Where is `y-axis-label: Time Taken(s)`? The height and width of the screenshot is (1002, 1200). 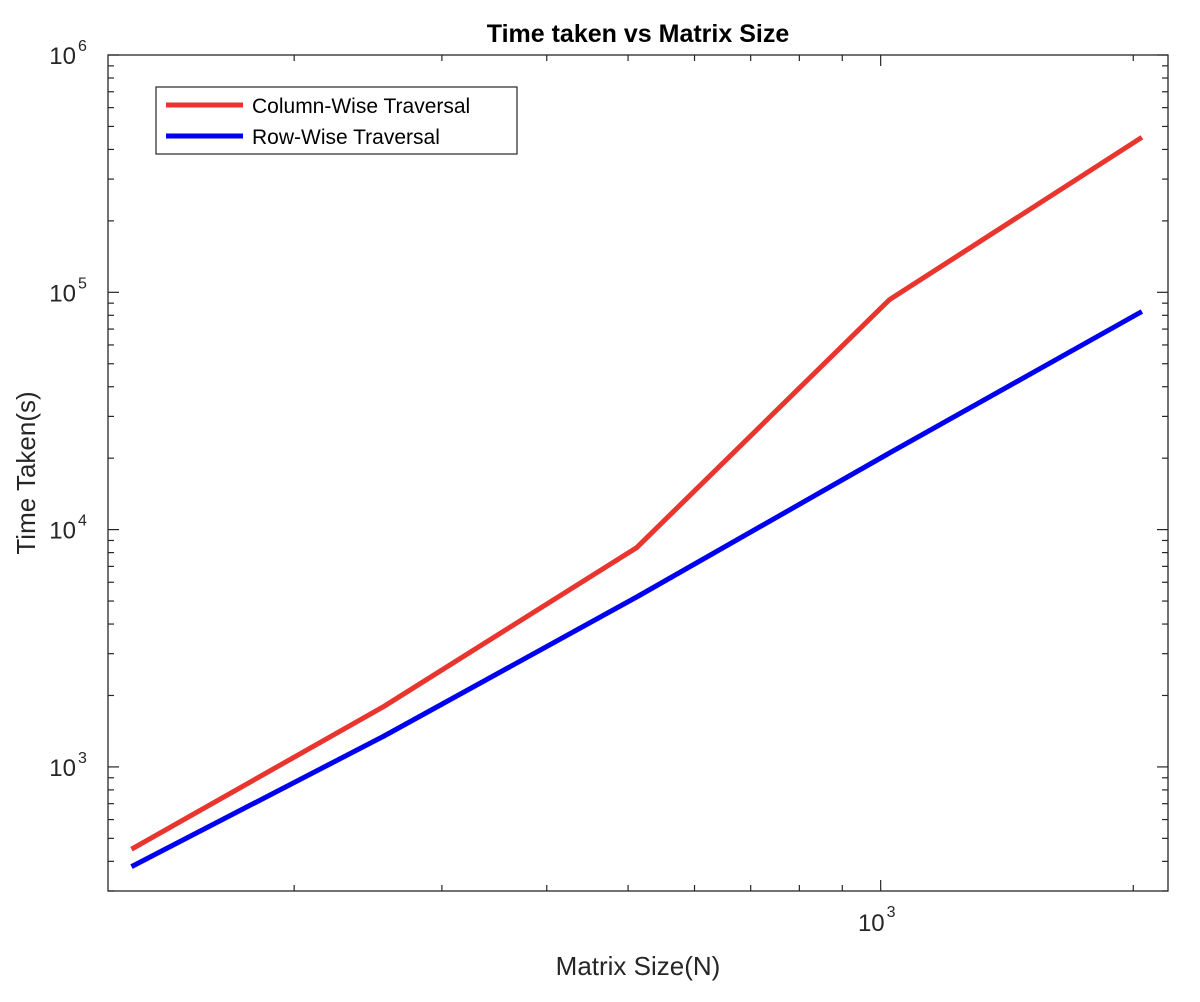 y-axis-label: Time Taken(s) is located at coordinates (26, 472).